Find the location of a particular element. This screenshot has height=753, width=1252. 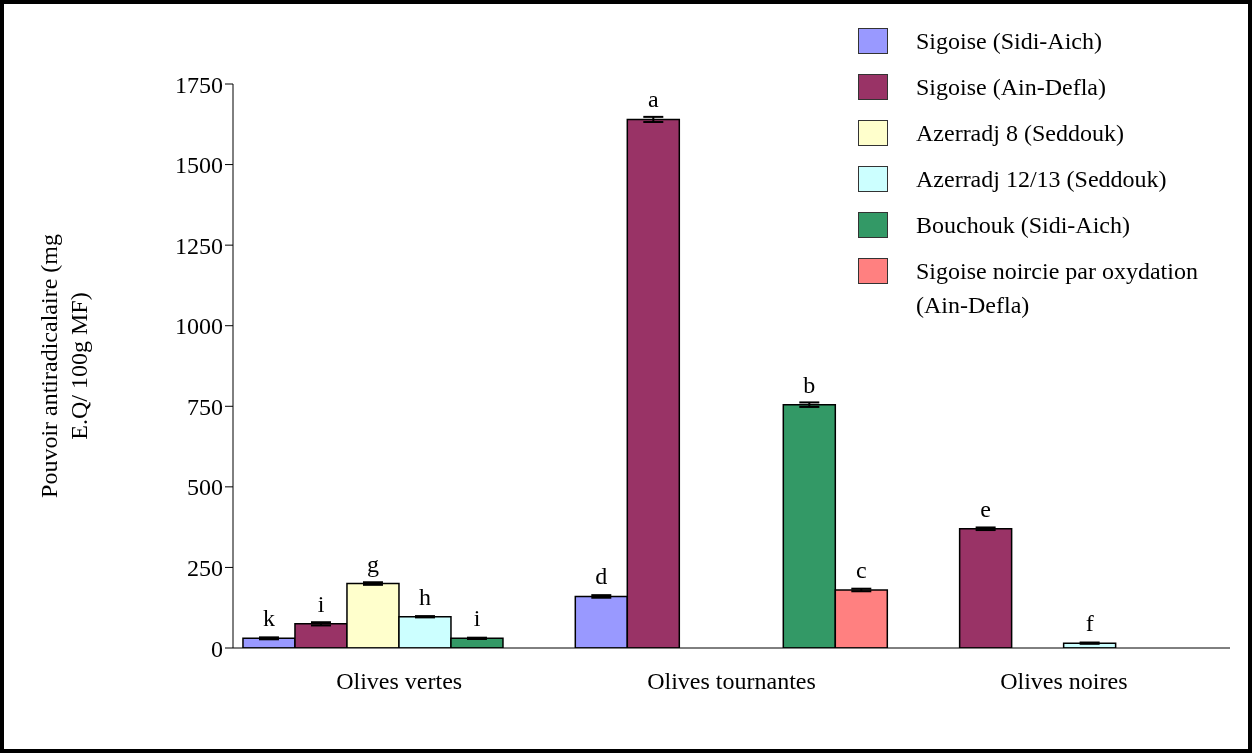

data-label: b is located at coordinates (809, 384).